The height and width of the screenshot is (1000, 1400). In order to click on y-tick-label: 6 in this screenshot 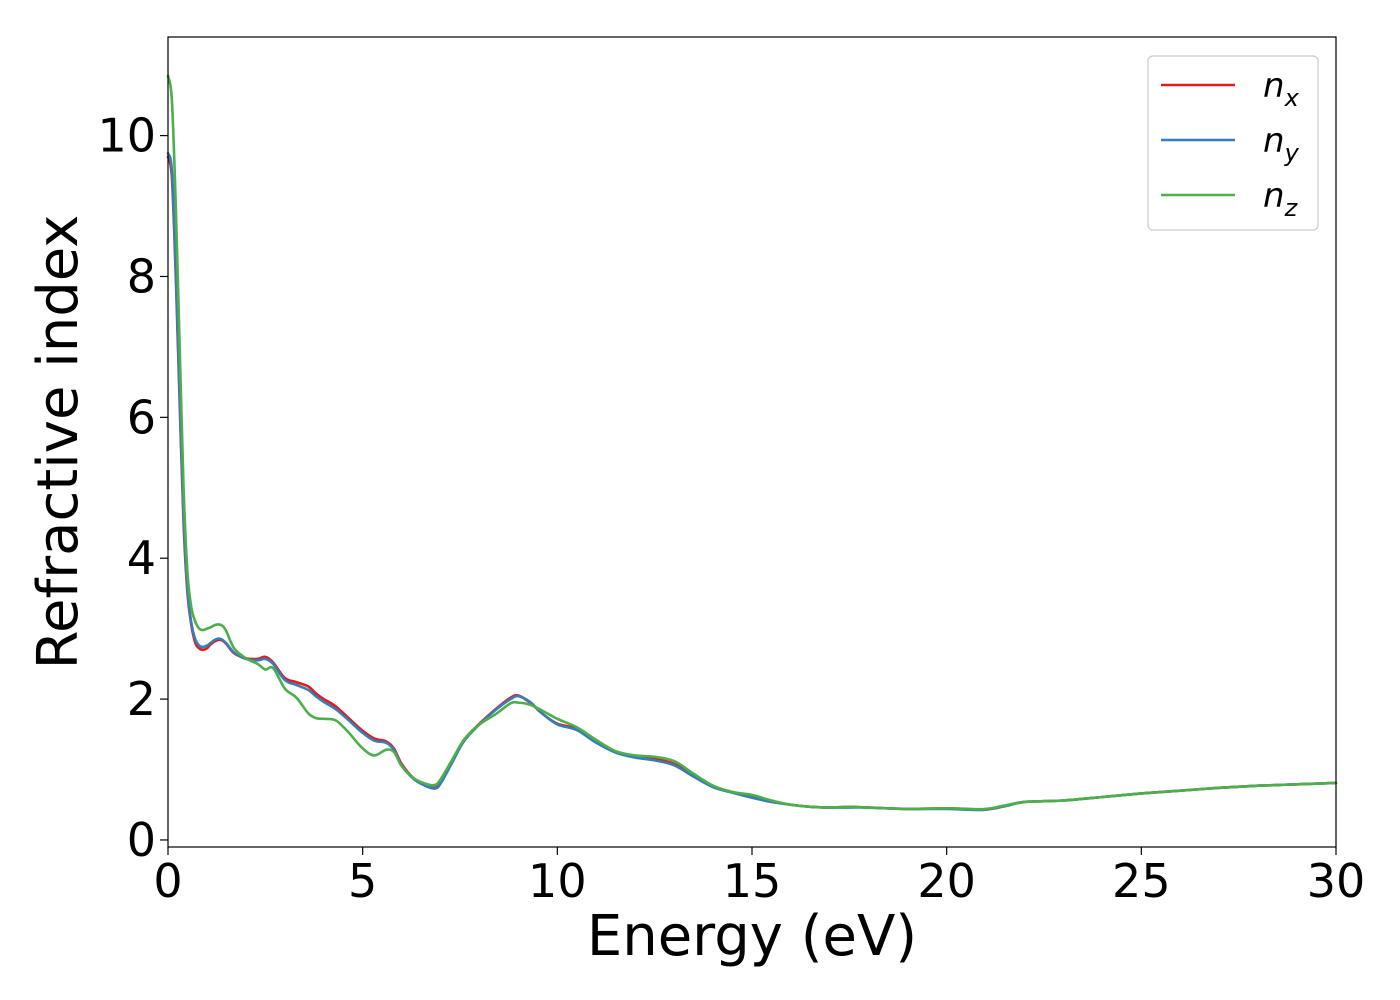, I will do `click(141, 417)`.